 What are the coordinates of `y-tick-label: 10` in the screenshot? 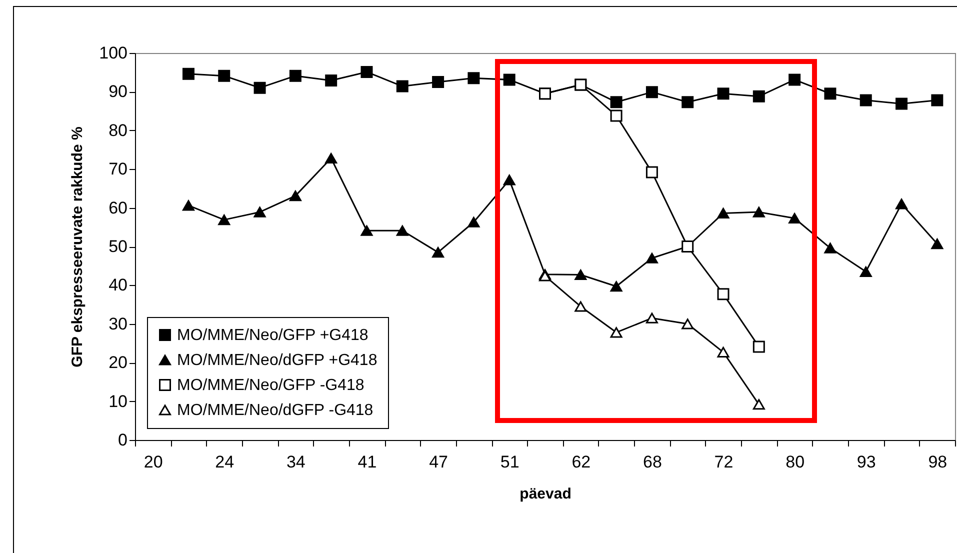 It's located at (118, 401).